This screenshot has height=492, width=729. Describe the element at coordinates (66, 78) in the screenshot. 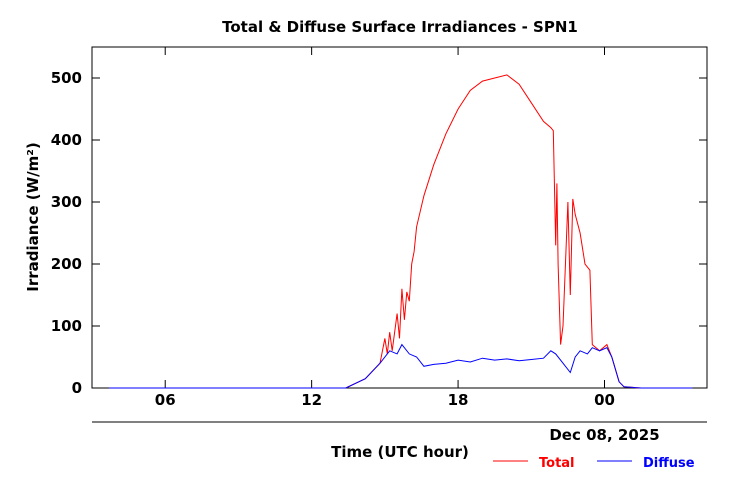

I see `y-tick-label: 500` at that location.